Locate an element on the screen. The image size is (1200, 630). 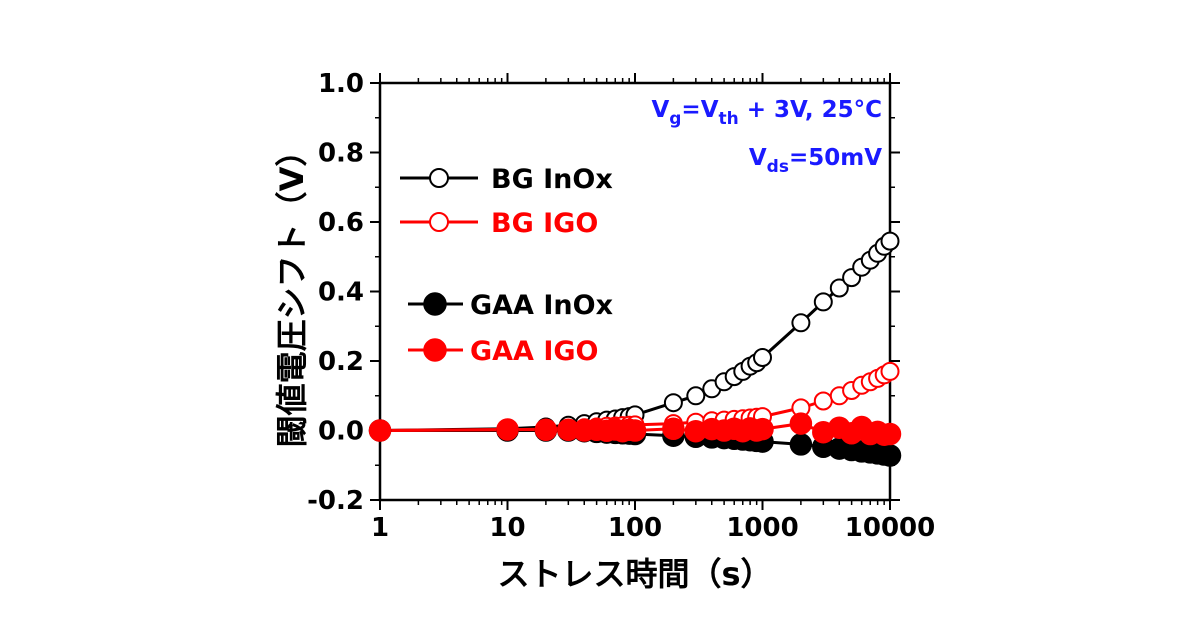
x-tick-label: 100 is located at coordinates (635, 528).